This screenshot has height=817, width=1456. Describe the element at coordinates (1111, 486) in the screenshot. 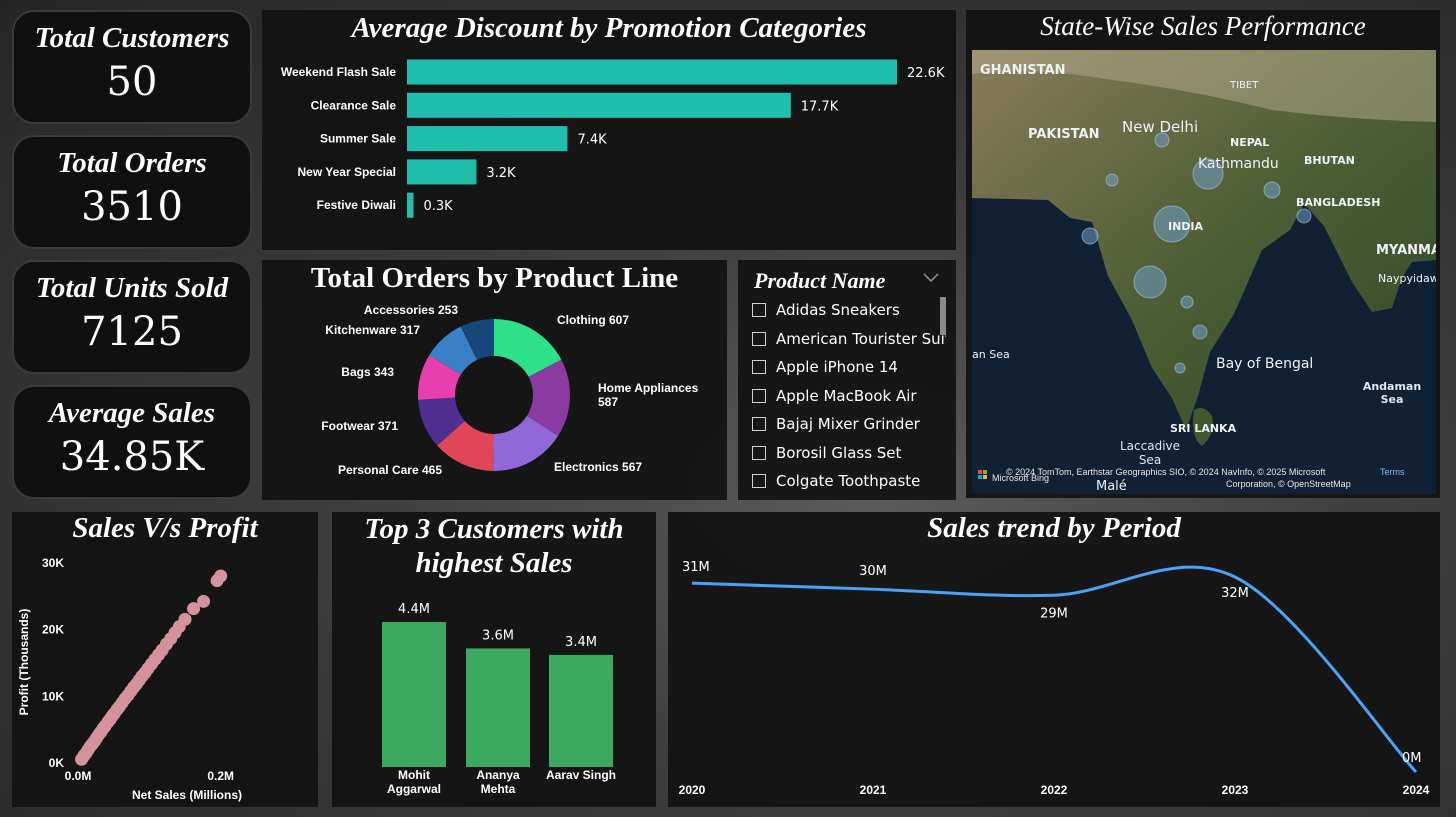

I see `map-place-label: Malé` at that location.